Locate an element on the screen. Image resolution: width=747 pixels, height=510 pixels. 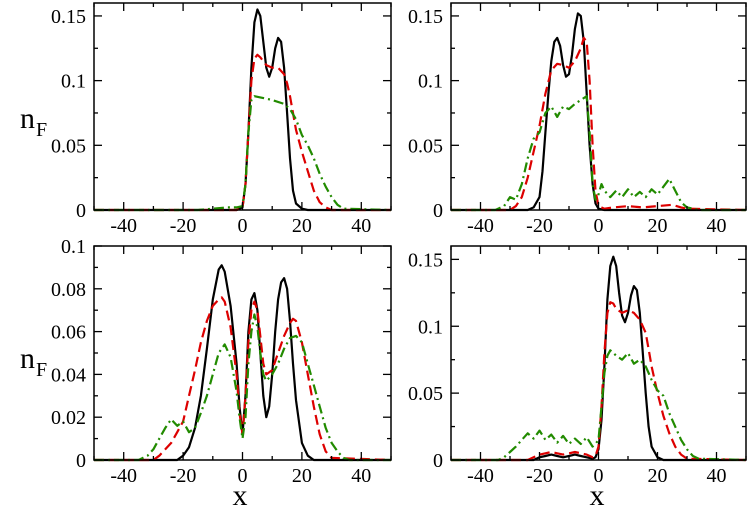
y-tick-label-top-left: 0 is located at coordinates (81, 211).